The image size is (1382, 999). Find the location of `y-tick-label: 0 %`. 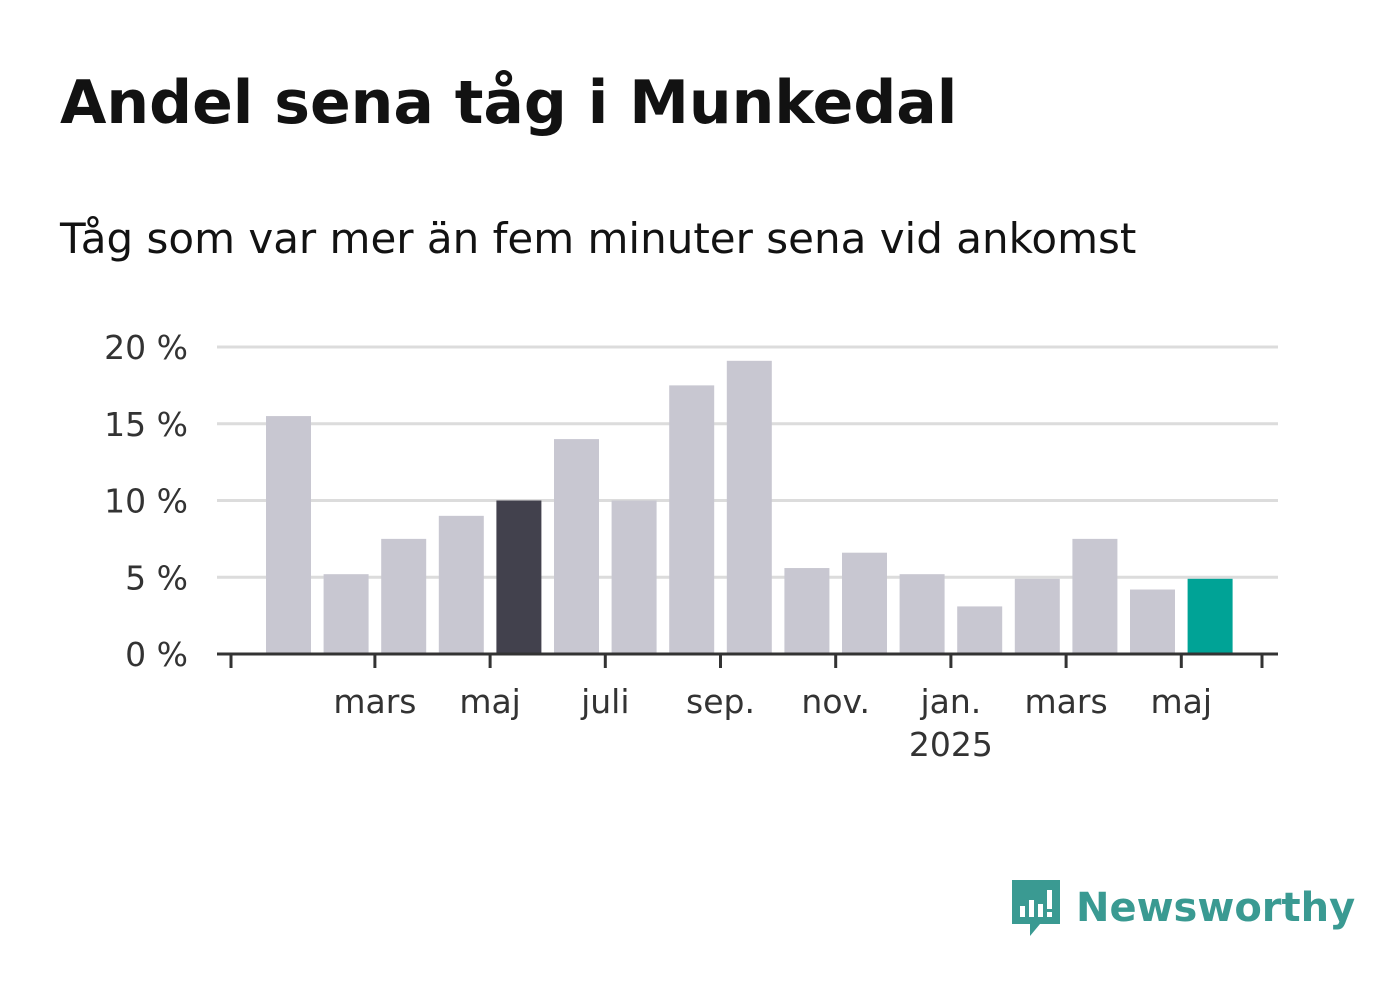

y-tick-label: 0 % is located at coordinates (156, 654).